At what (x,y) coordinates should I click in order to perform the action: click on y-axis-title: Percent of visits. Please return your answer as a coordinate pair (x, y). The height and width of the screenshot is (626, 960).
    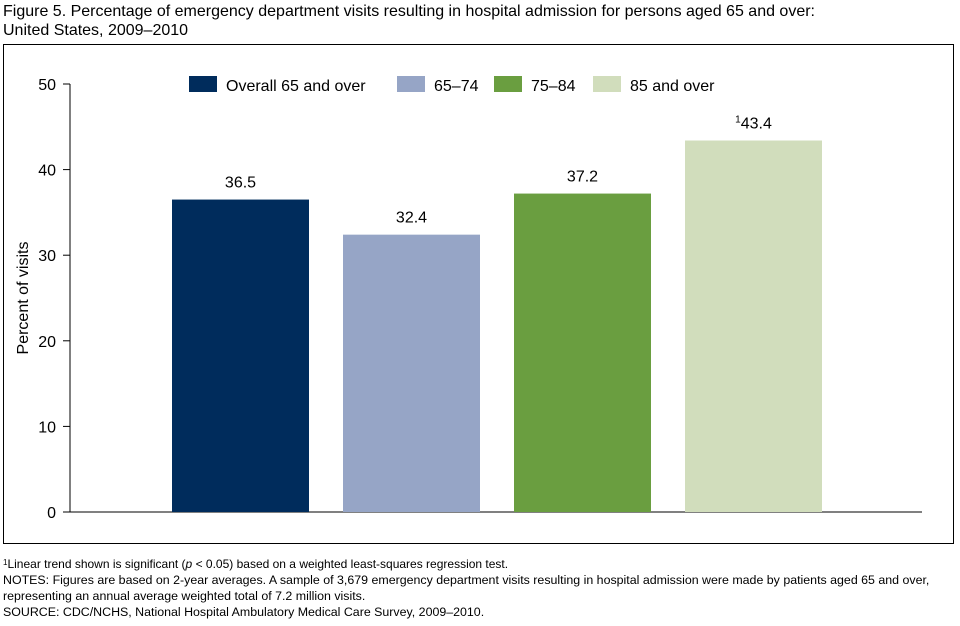
    Looking at the image, I should click on (23, 298).